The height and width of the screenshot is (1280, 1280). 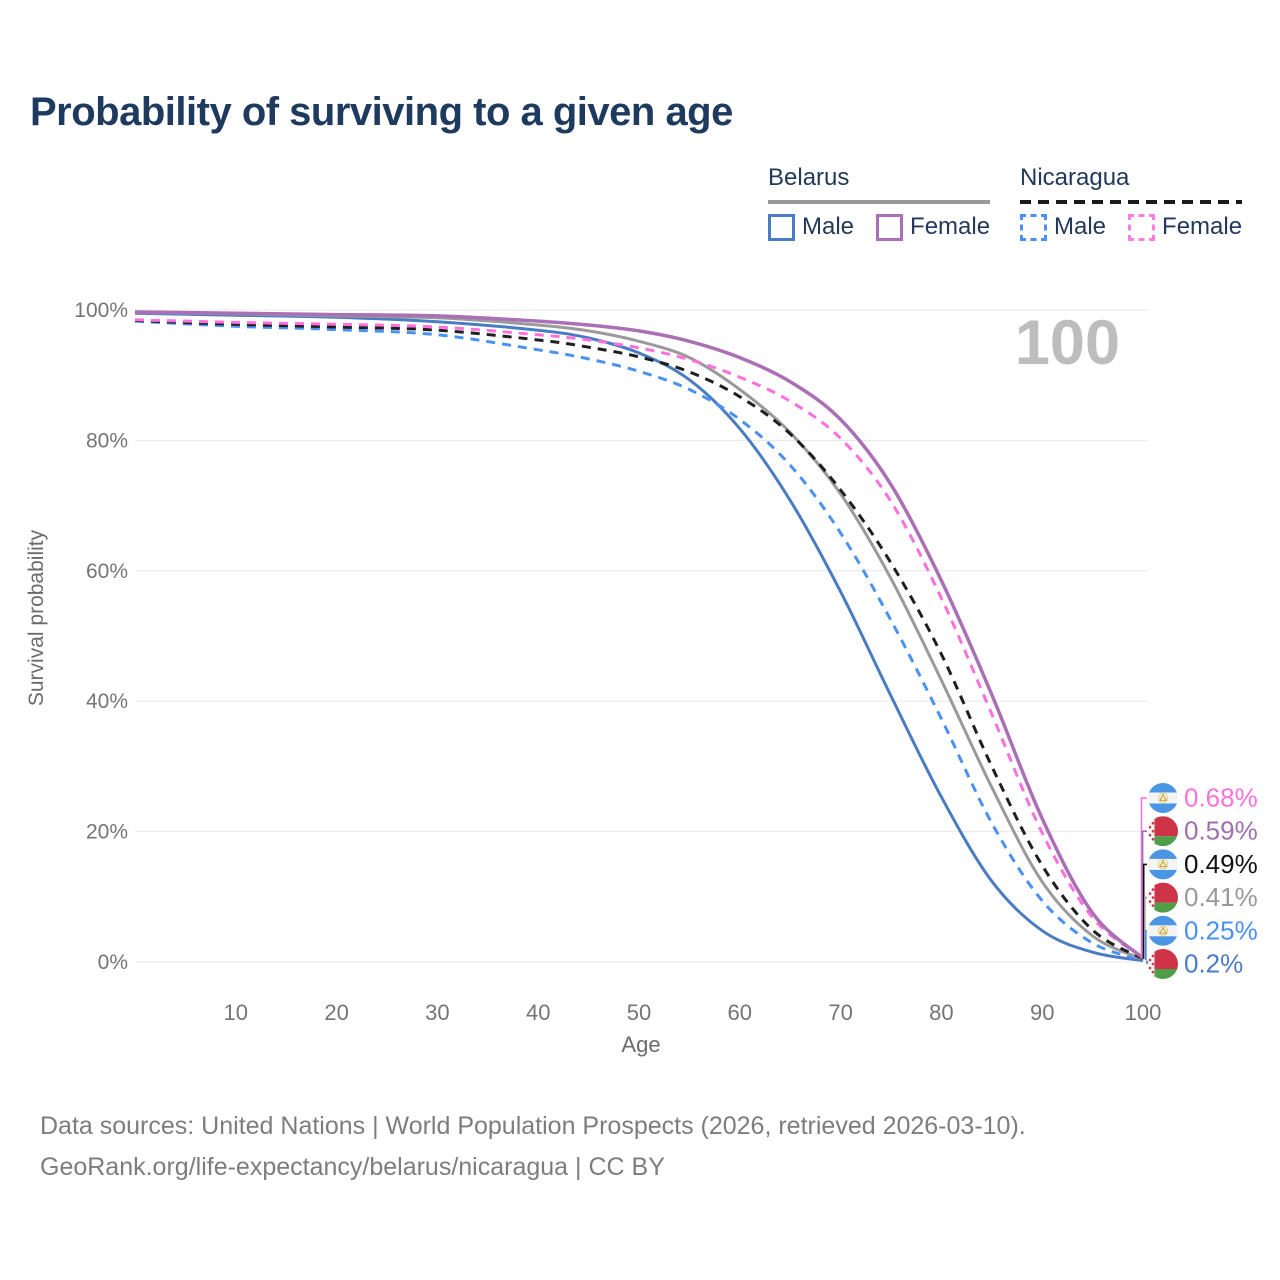 I want to click on end-label-value: 0.2%, so click(x=1213, y=964).